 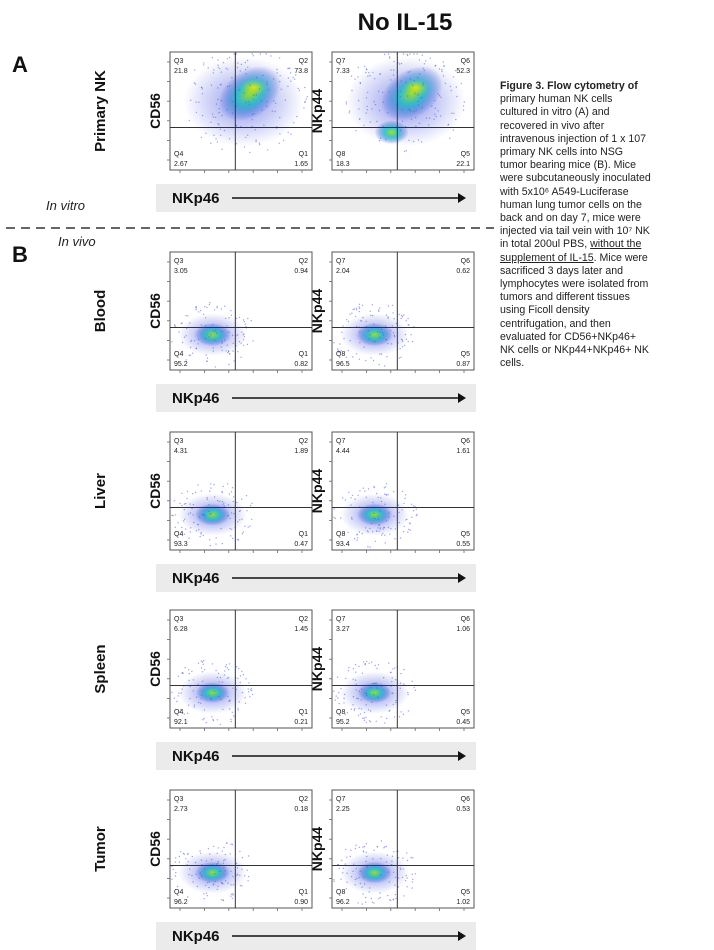 I want to click on quadrant-value: 1.45, so click(x=301, y=629).